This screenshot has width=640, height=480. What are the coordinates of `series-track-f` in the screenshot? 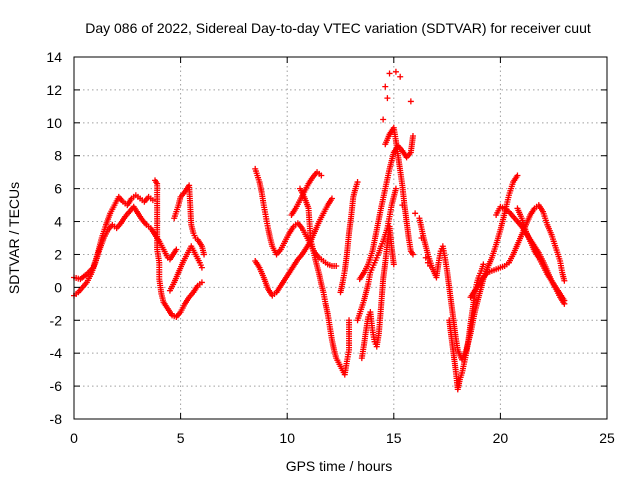 It's located at (296, 217).